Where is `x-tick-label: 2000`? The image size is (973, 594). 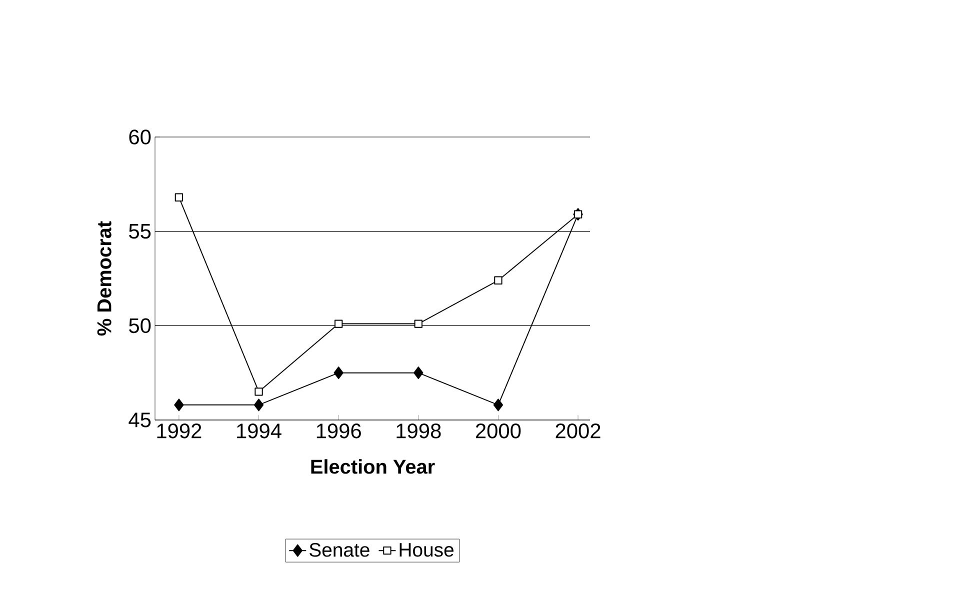
x-tick-label: 2000 is located at coordinates (498, 431).